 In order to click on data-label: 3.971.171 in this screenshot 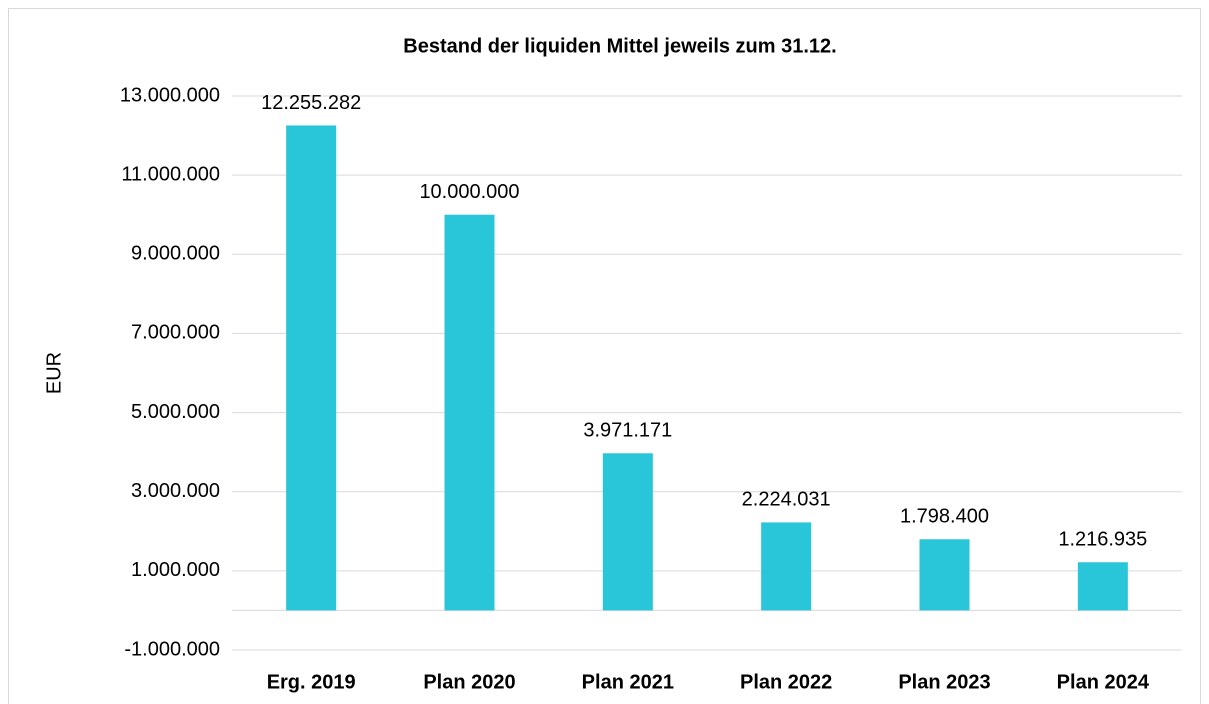, I will do `click(627, 431)`.